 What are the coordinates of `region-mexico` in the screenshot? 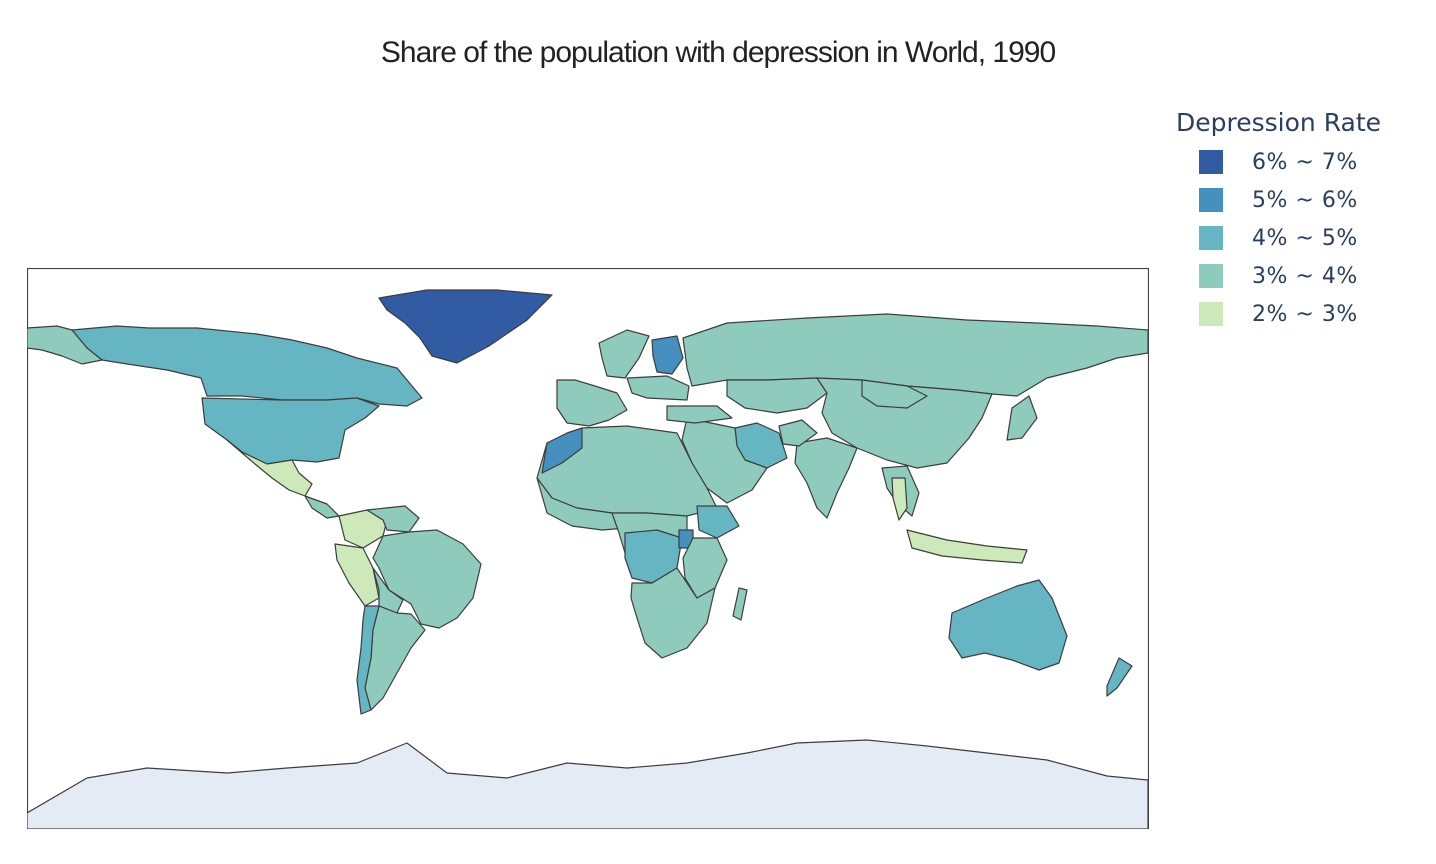 It's located at (269, 468).